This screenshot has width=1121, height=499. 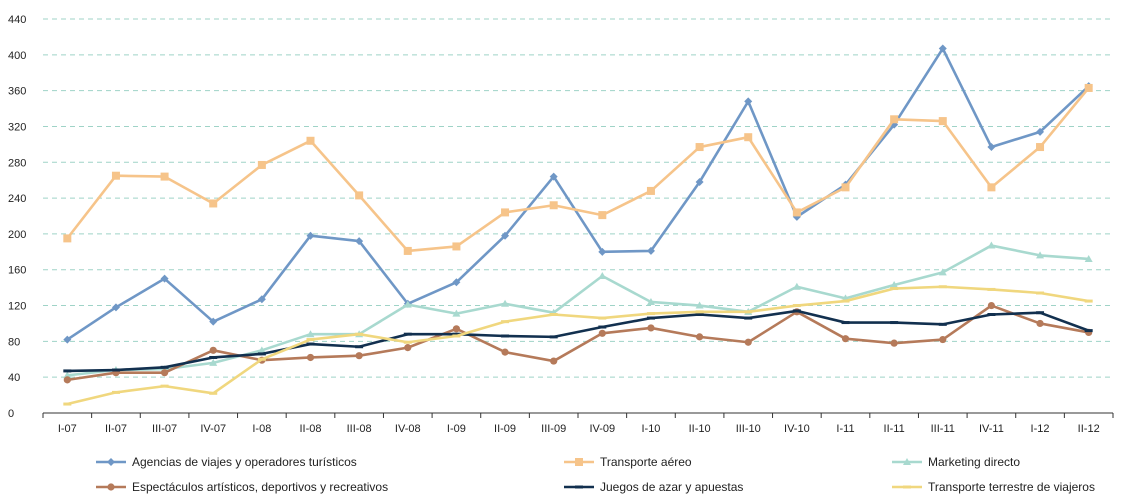 I want to click on y-tick-label: 0, so click(x=11, y=414).